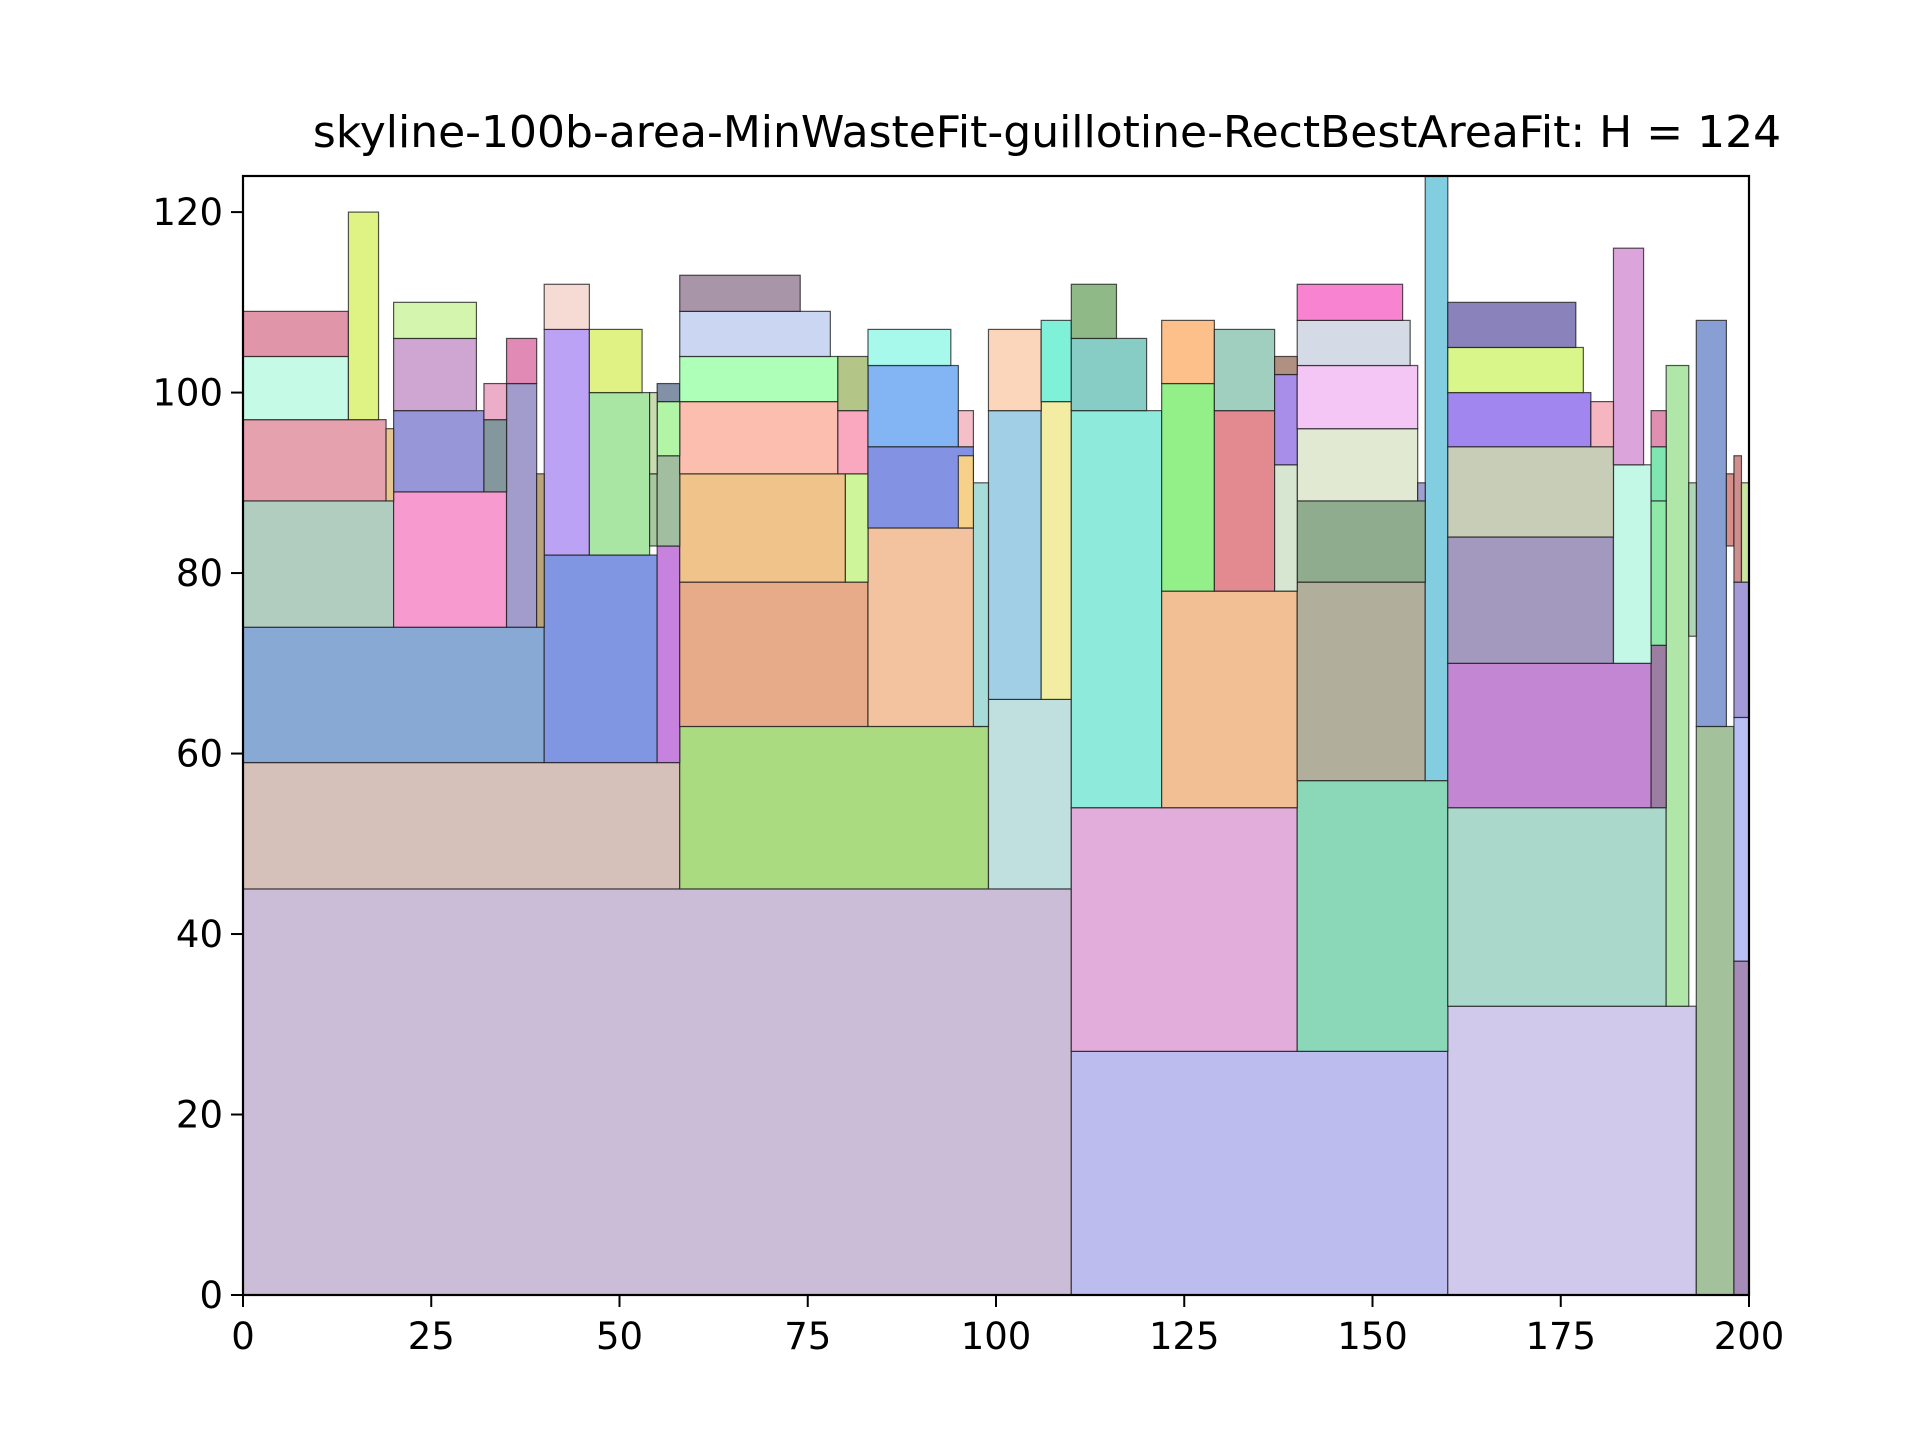 This screenshot has width=1920, height=1440. I want to click on y-axis: 0 20 40 60 80 100 120, so click(197, 754).